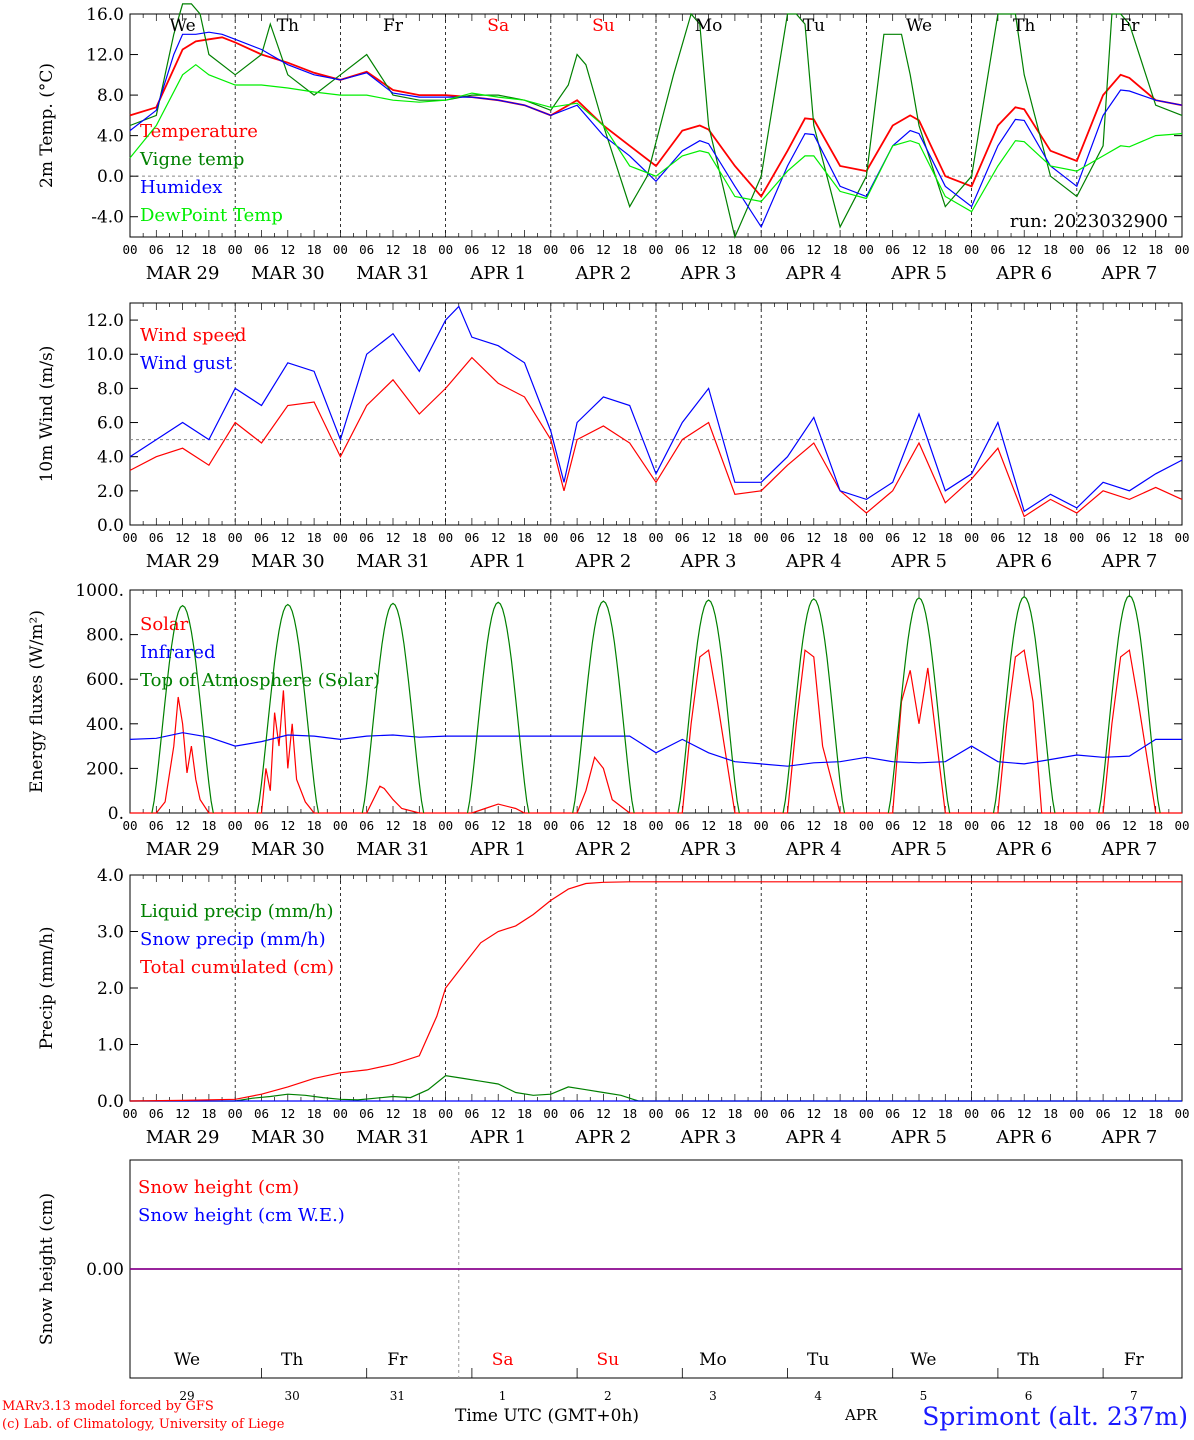  I want to click on weekday-label: Mo, so click(713, 1360).